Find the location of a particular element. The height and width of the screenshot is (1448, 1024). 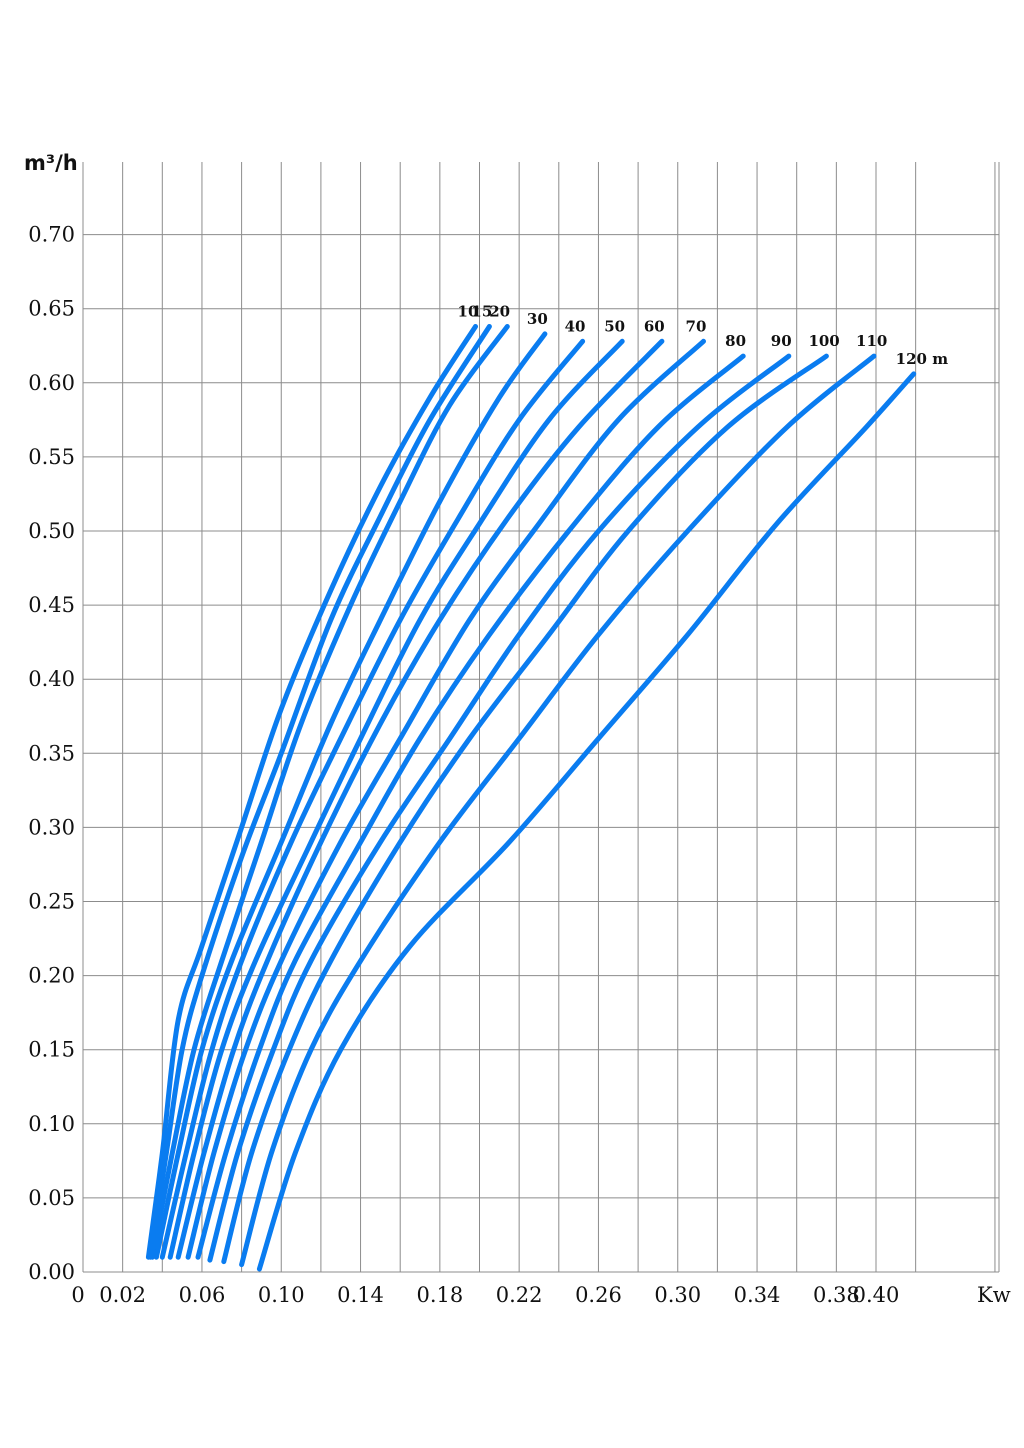

x-tick-label-7: 0.26 is located at coordinates (598, 1295).